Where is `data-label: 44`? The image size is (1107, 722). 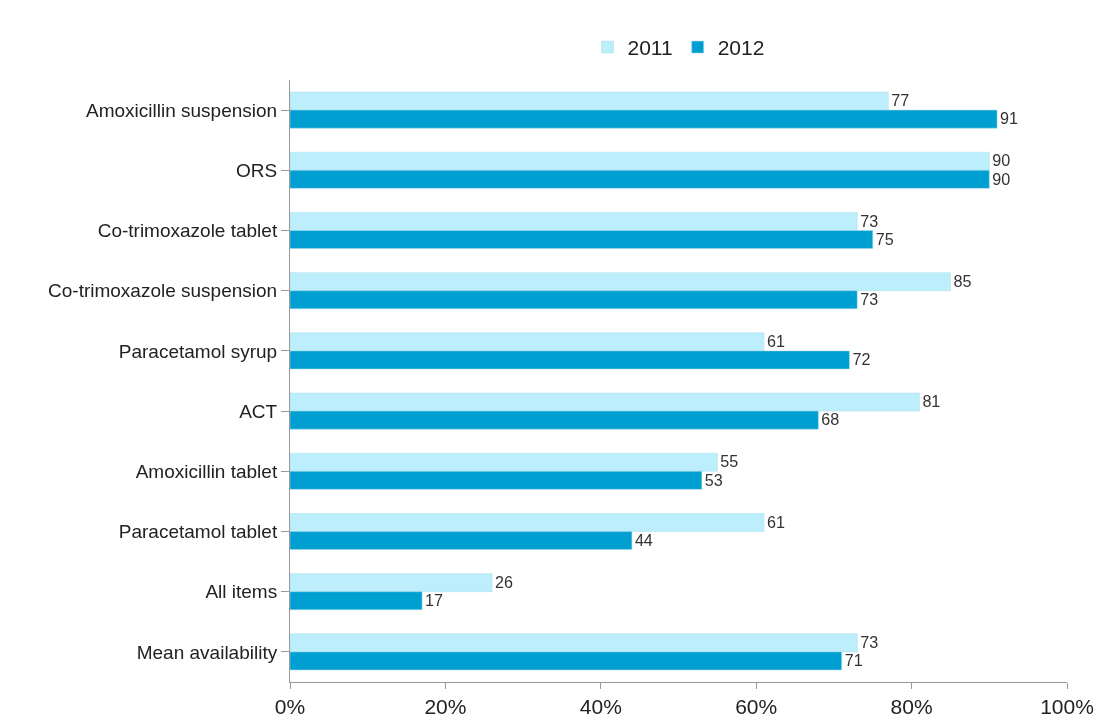 data-label: 44 is located at coordinates (643, 539).